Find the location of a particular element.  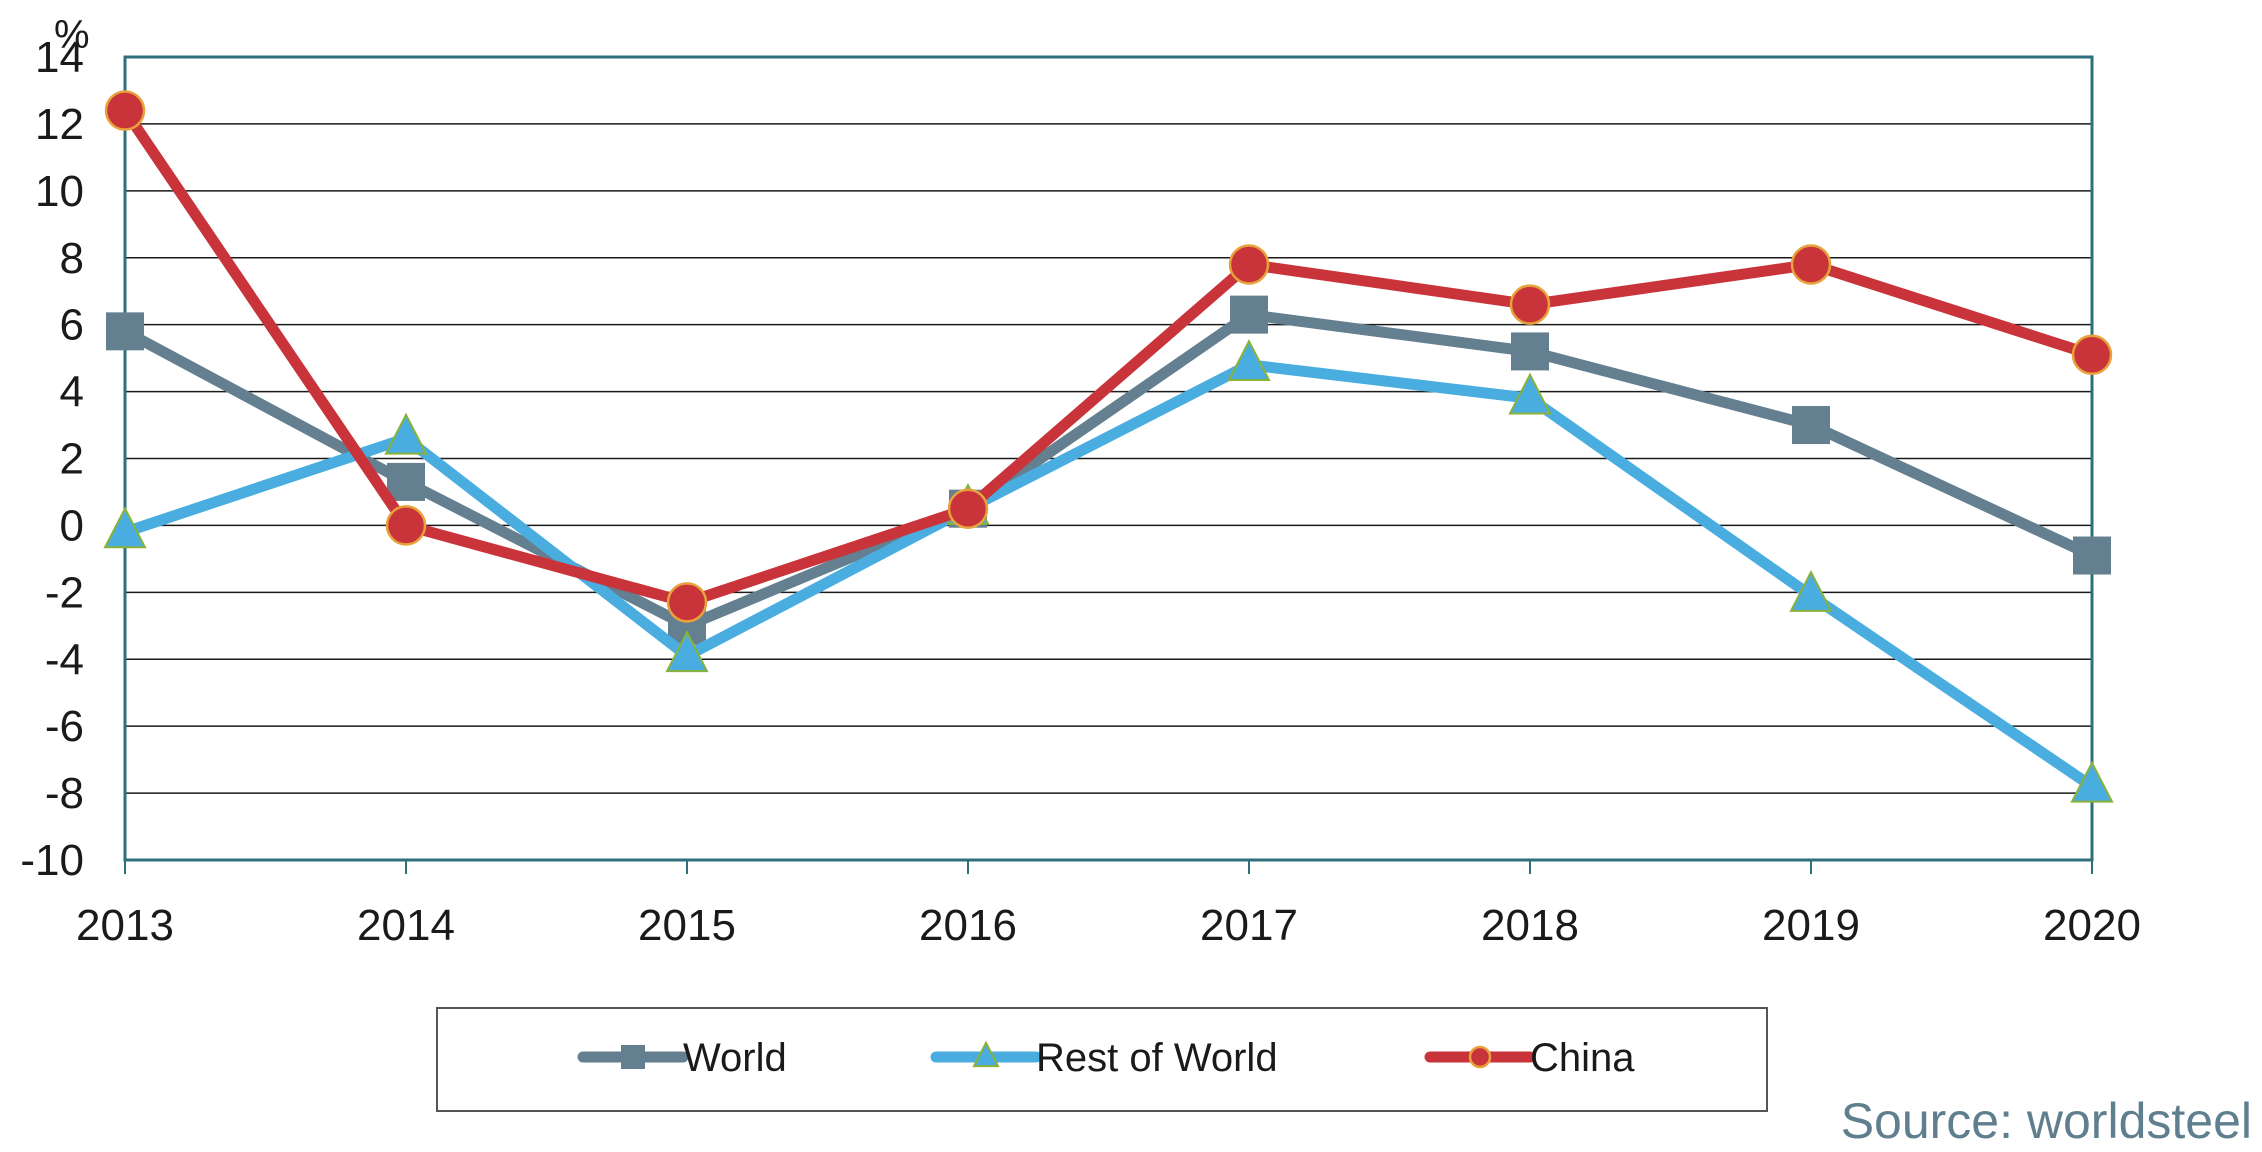

y-tick-label: 10 is located at coordinates (59, 191).